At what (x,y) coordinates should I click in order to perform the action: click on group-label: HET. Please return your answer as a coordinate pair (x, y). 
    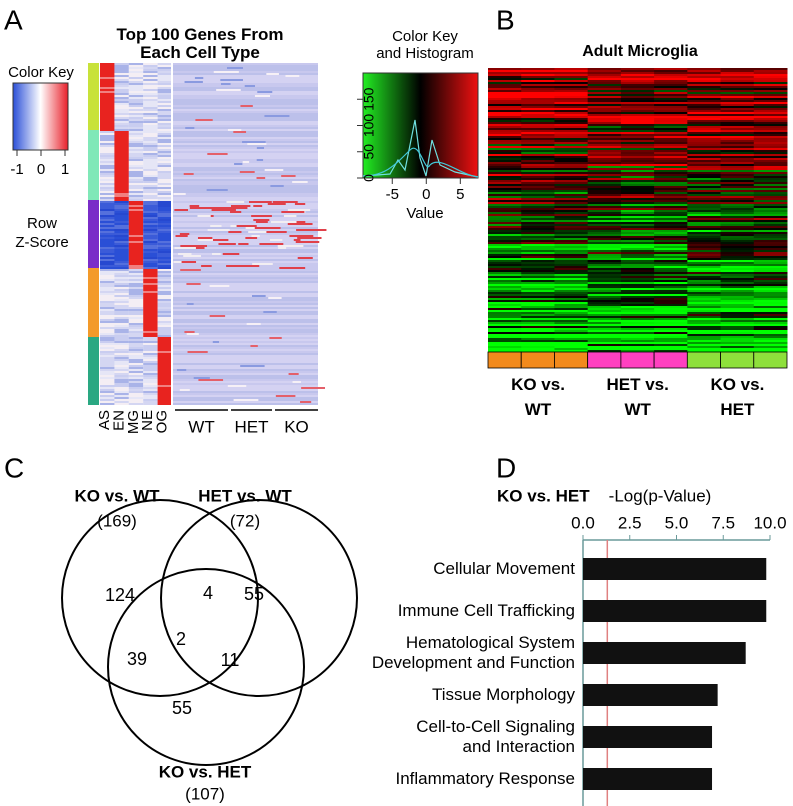
    Looking at the image, I should click on (252, 426).